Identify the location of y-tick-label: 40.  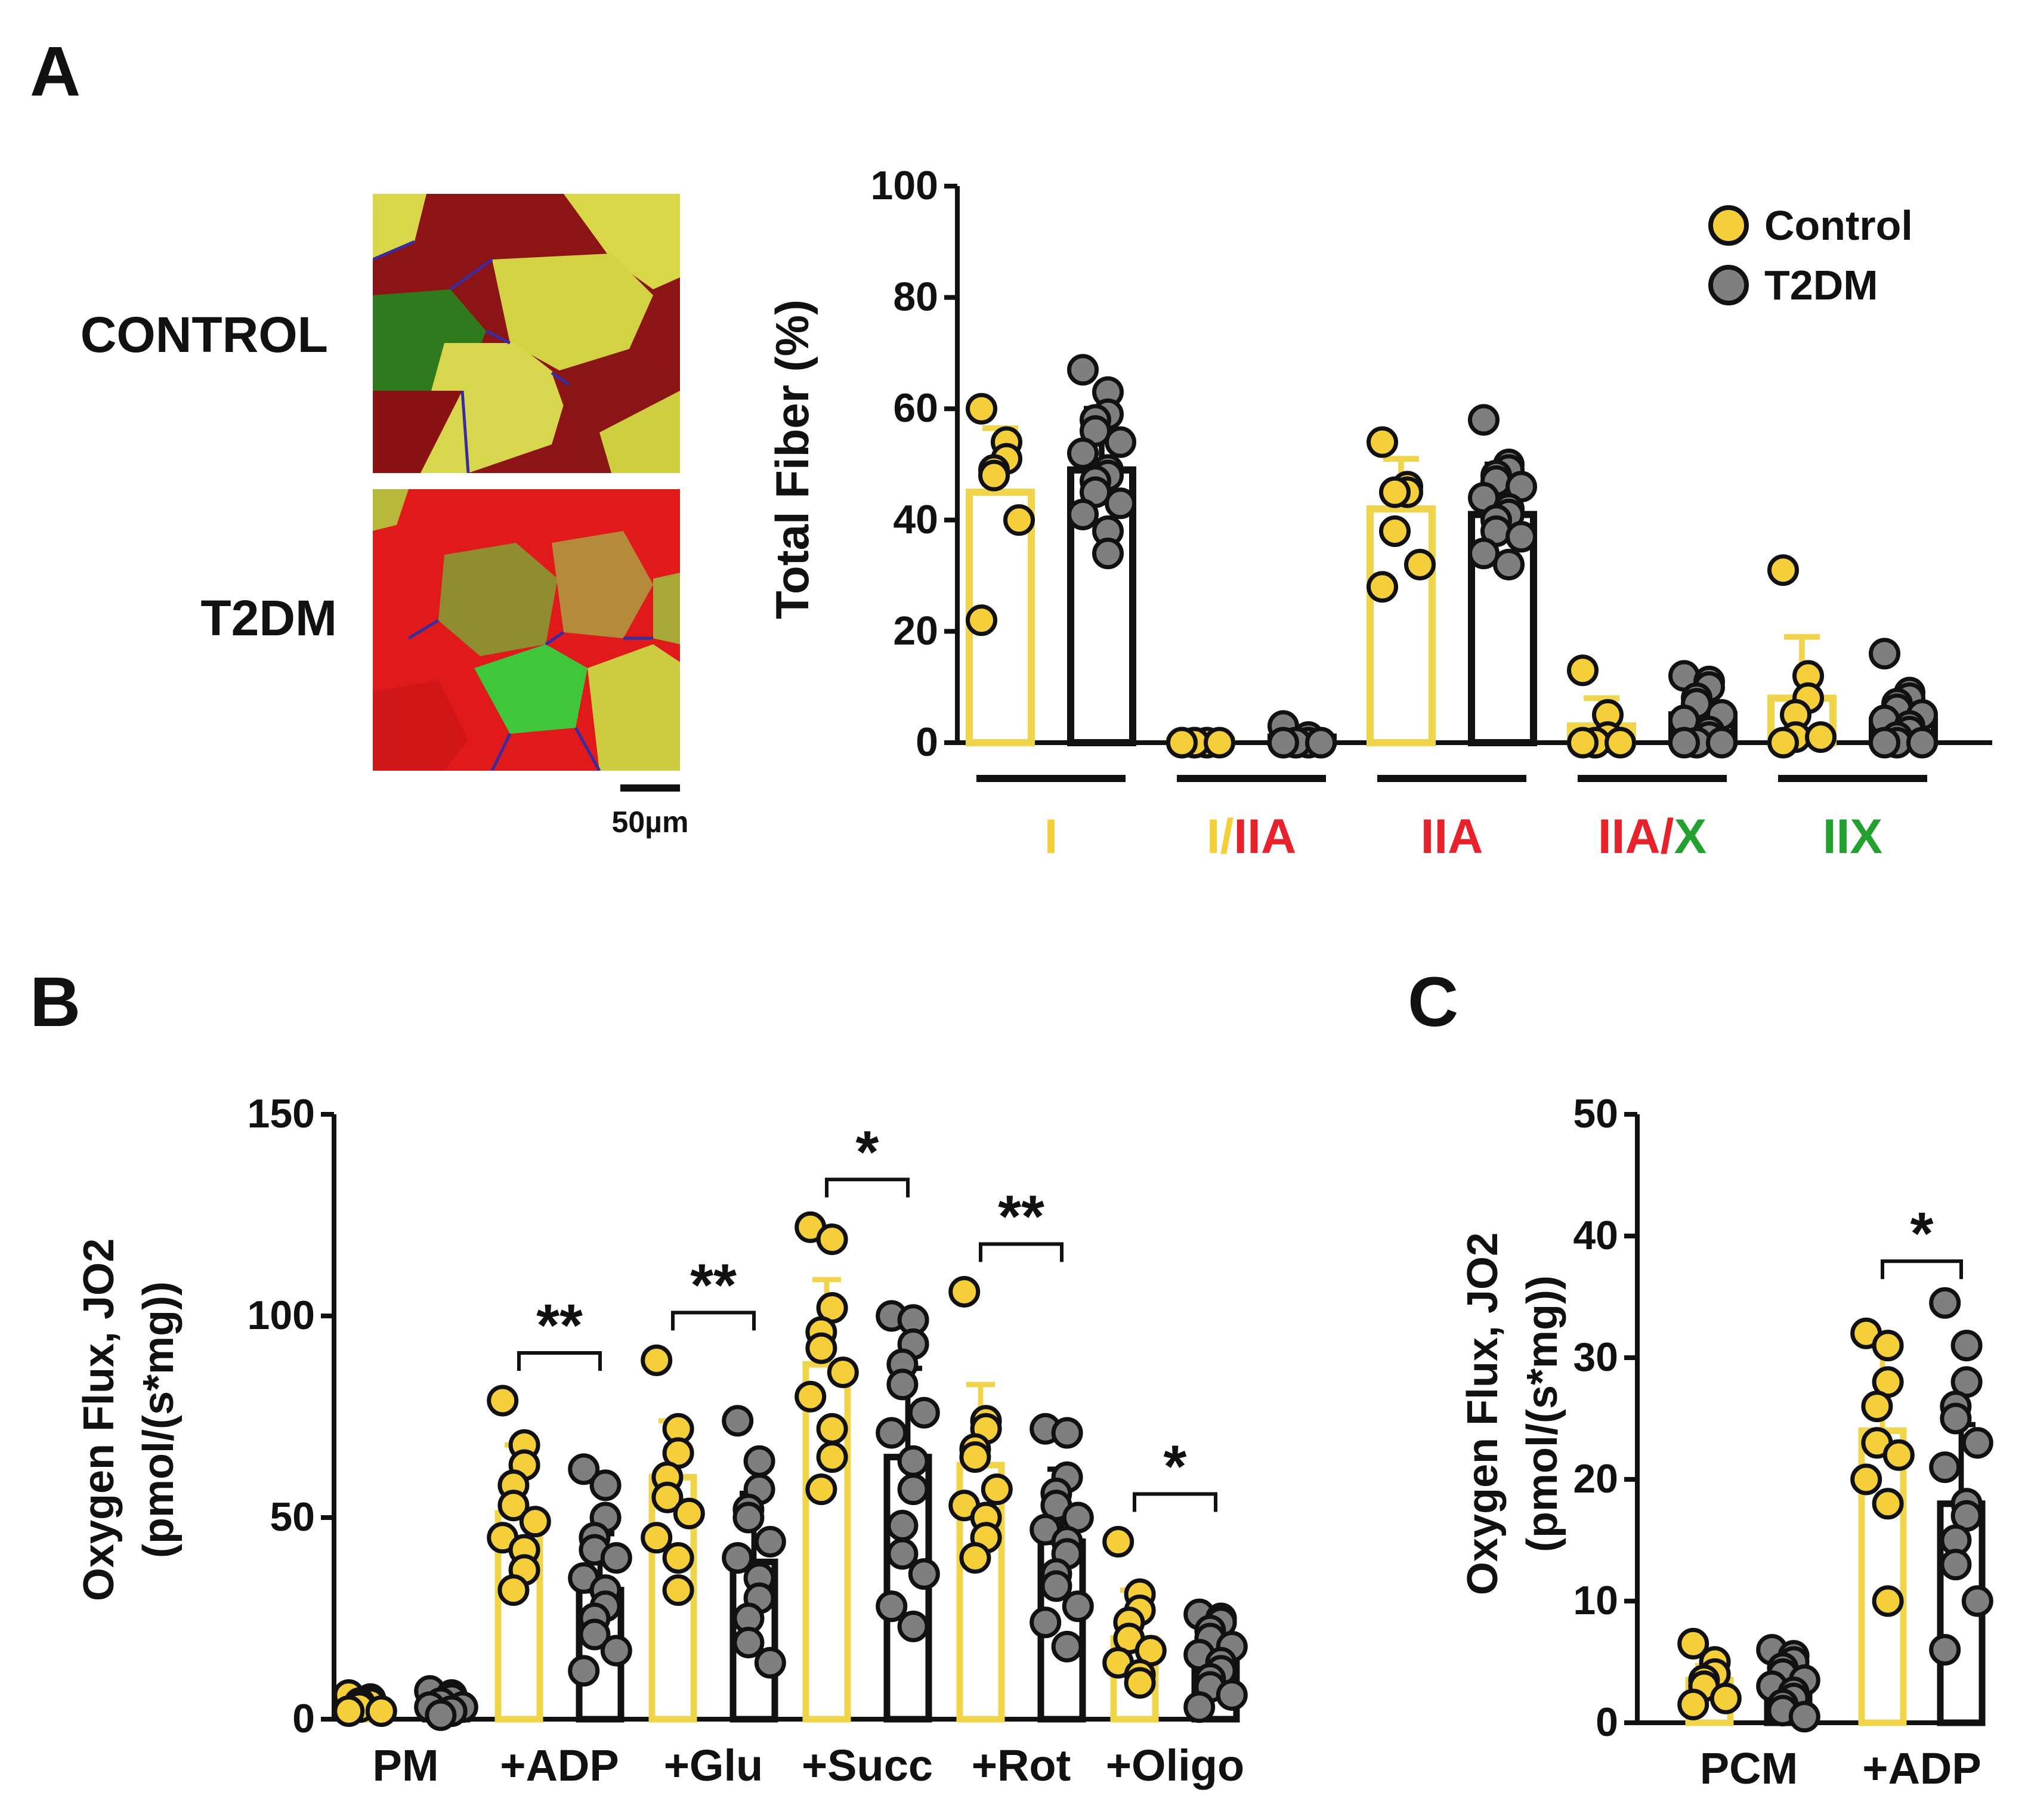
(1595, 1235).